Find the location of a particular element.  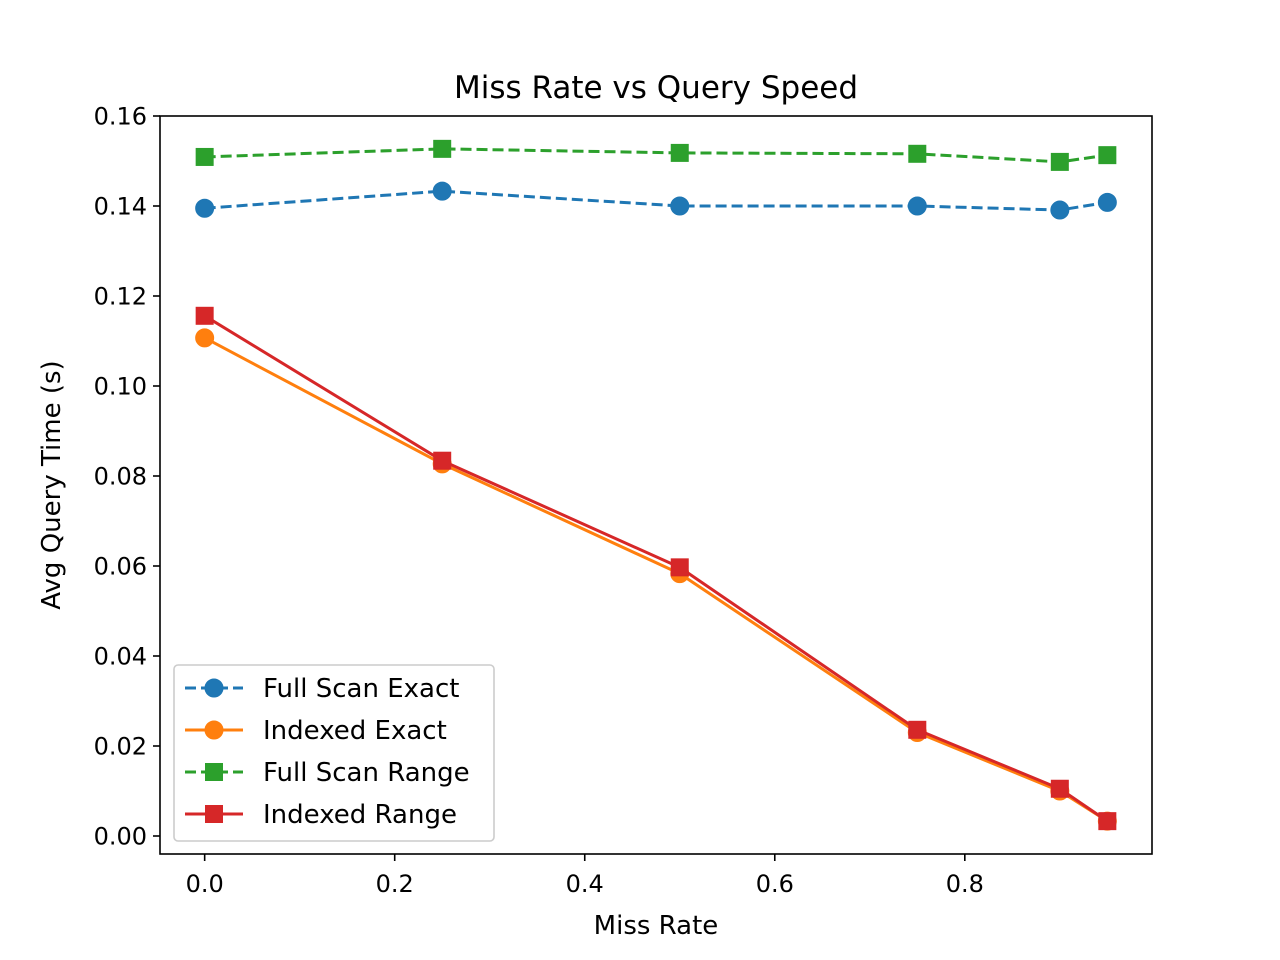

y-tick-label: 0.10 is located at coordinates (120, 387).